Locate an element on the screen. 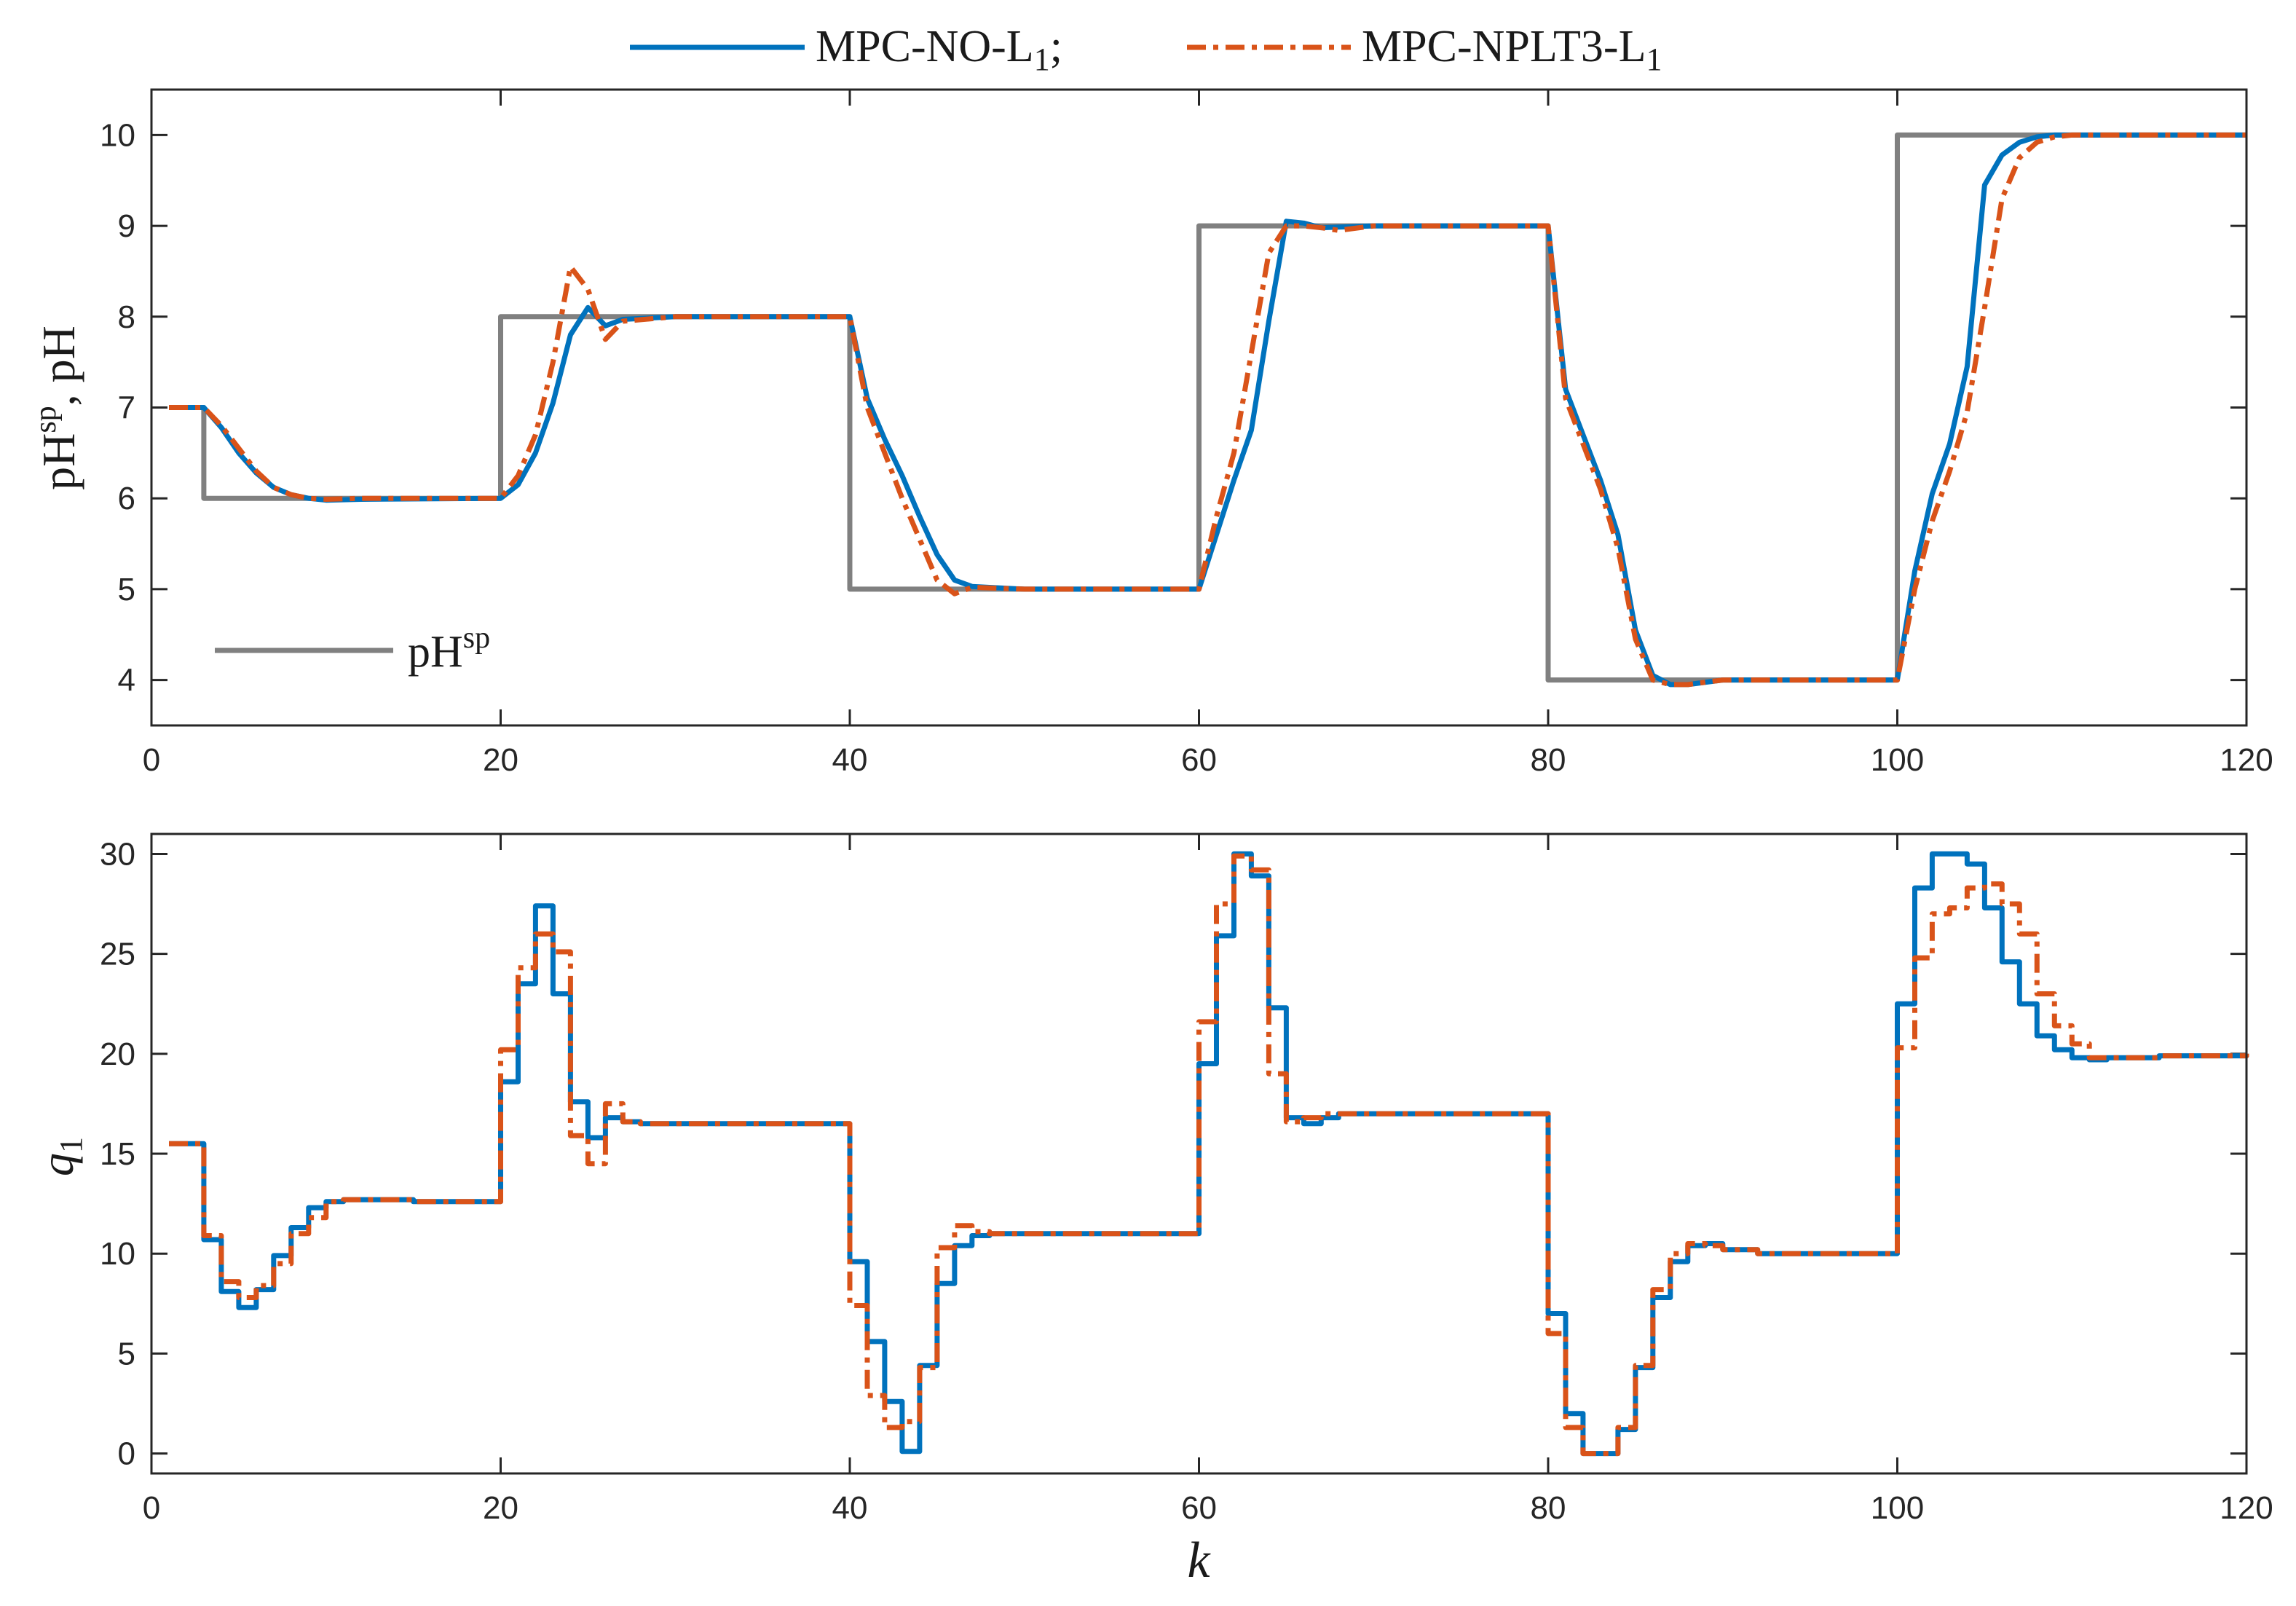  q1-plot-ytick-label-2: 10 is located at coordinates (117, 1254).